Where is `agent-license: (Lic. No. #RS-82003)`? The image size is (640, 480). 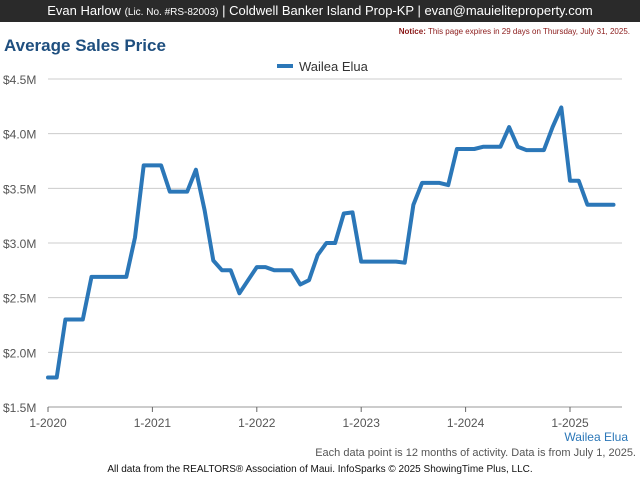 agent-license: (Lic. No. #RS-82003) is located at coordinates (171, 12).